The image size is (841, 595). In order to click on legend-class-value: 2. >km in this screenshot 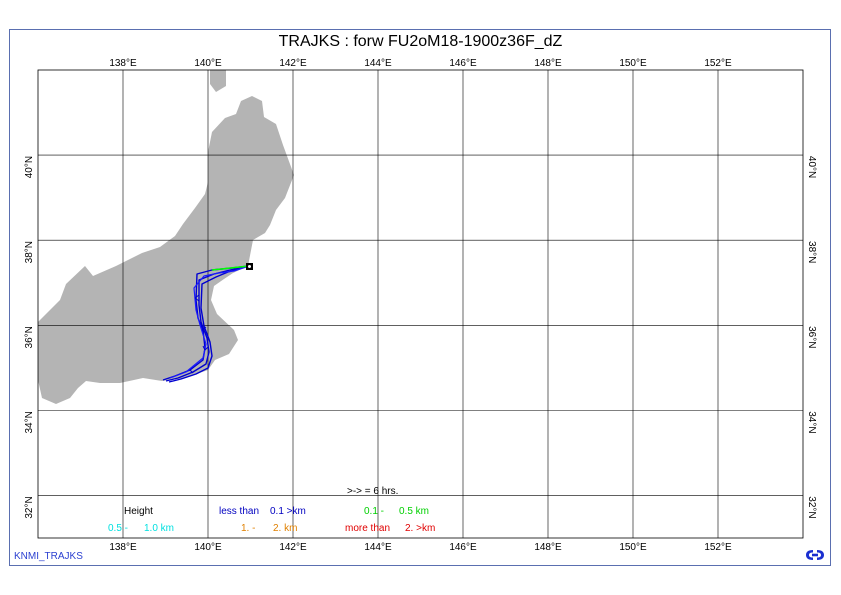, I will do `click(420, 528)`.